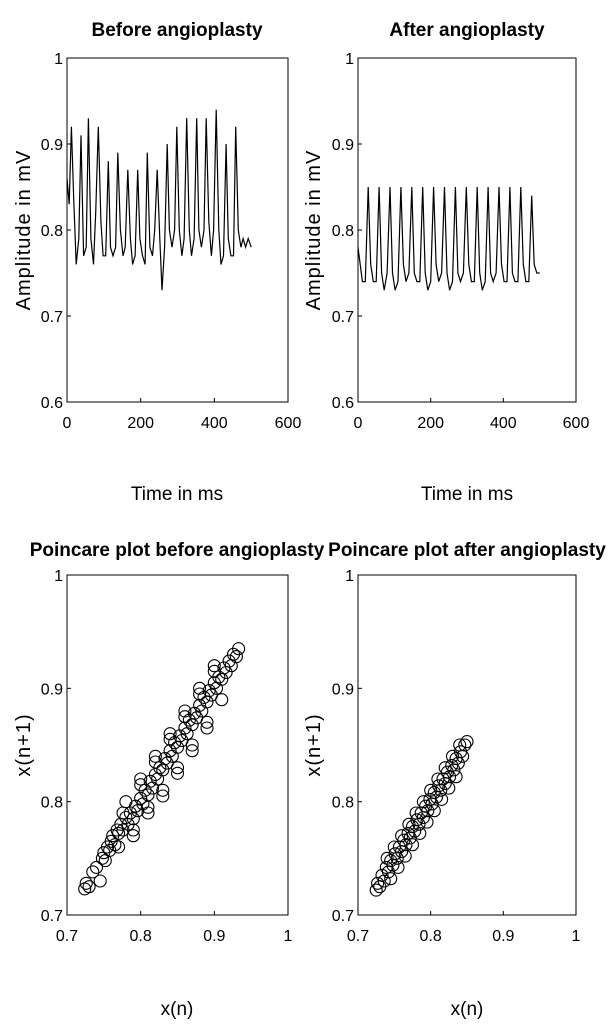 The image size is (614, 1030). What do you see at coordinates (141, 936) in the screenshot?
I see `x-tick-label: 0.8` at bounding box center [141, 936].